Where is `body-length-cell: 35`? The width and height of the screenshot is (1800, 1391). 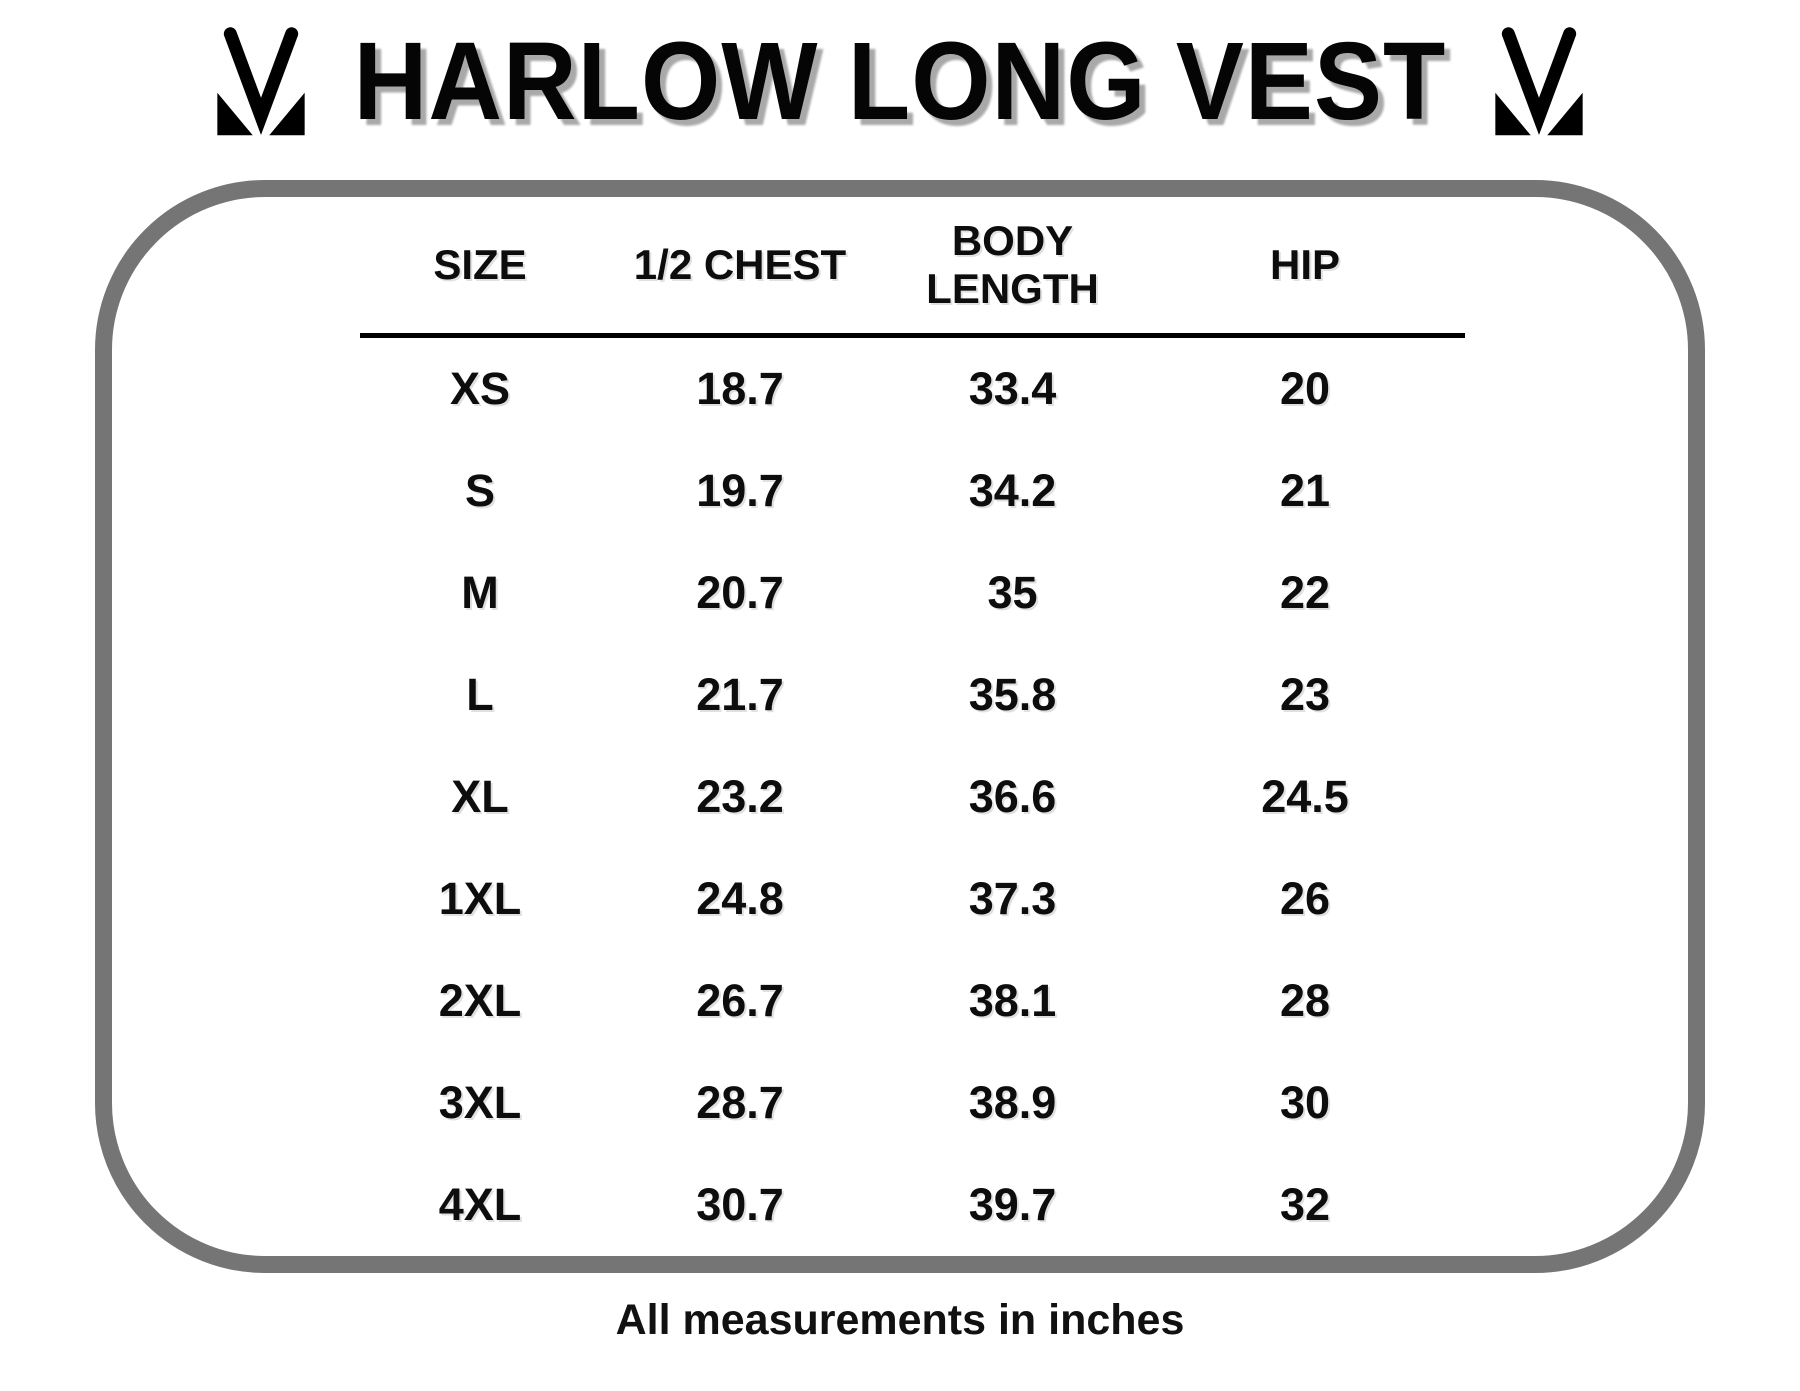
body-length-cell: 35 is located at coordinates (1012, 592).